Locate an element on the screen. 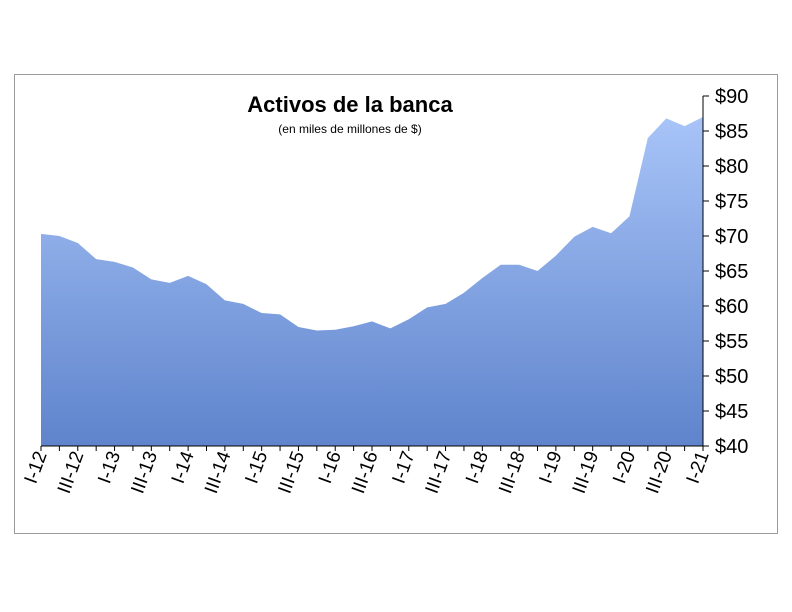 The height and width of the screenshot is (612, 792). x-tick-label: I-18 is located at coordinates (477, 468).